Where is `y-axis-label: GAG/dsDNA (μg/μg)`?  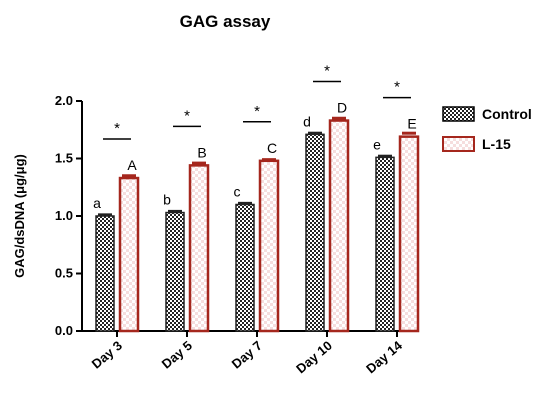 y-axis-label: GAG/dsDNA (μg/μg) is located at coordinates (19, 216).